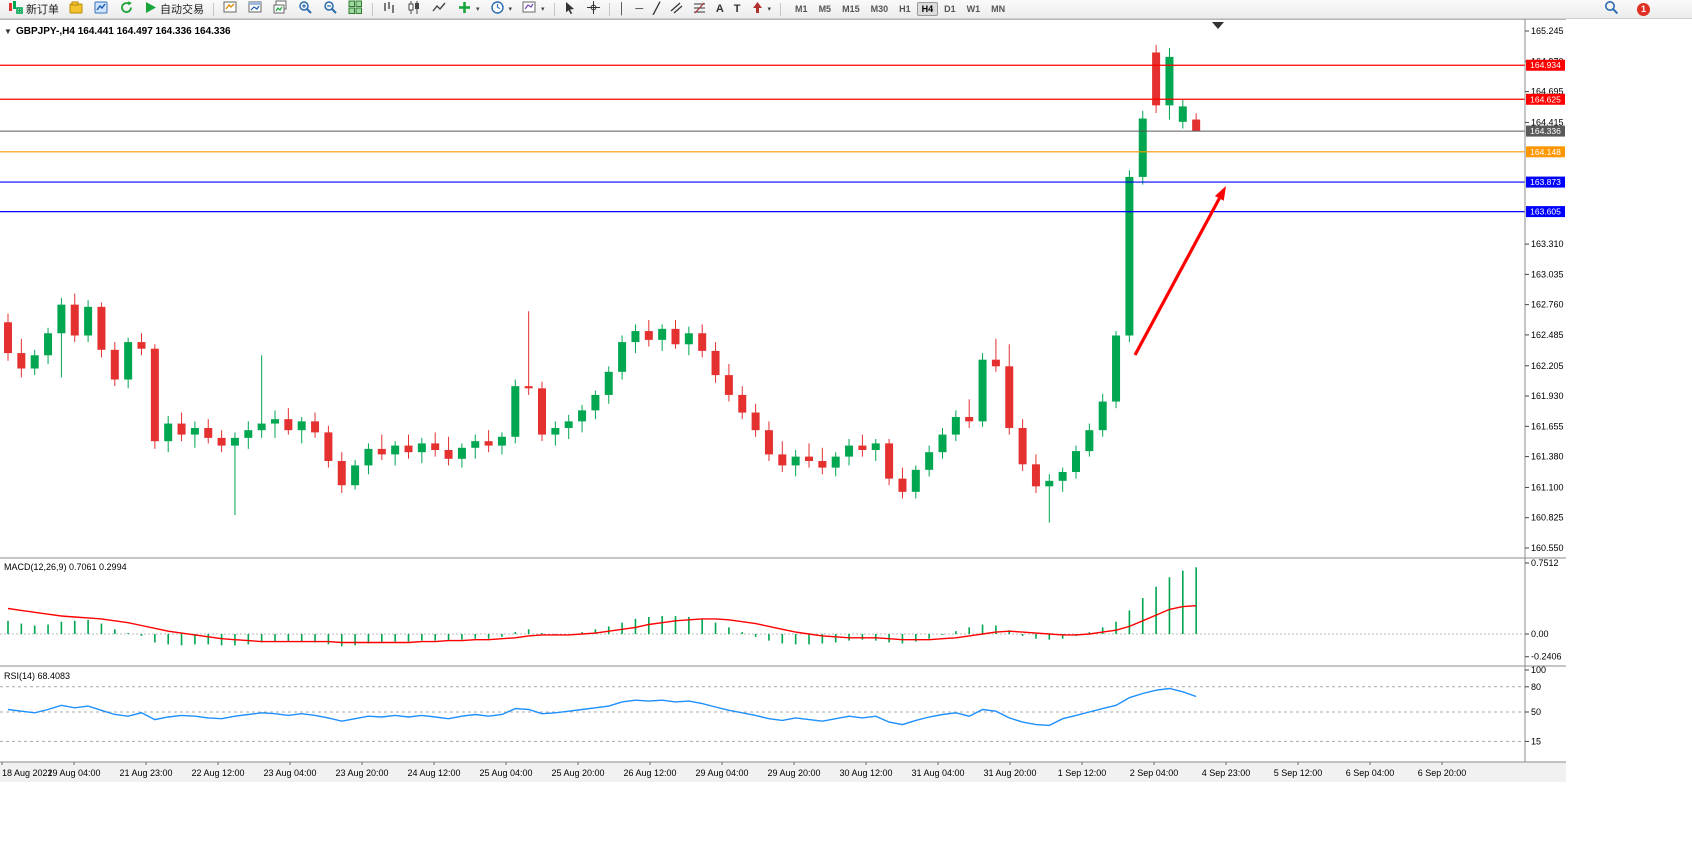 The width and height of the screenshot is (1692, 845). Describe the element at coordinates (851, 9) in the screenshot. I see `timeframe-m15-button: M15` at that location.